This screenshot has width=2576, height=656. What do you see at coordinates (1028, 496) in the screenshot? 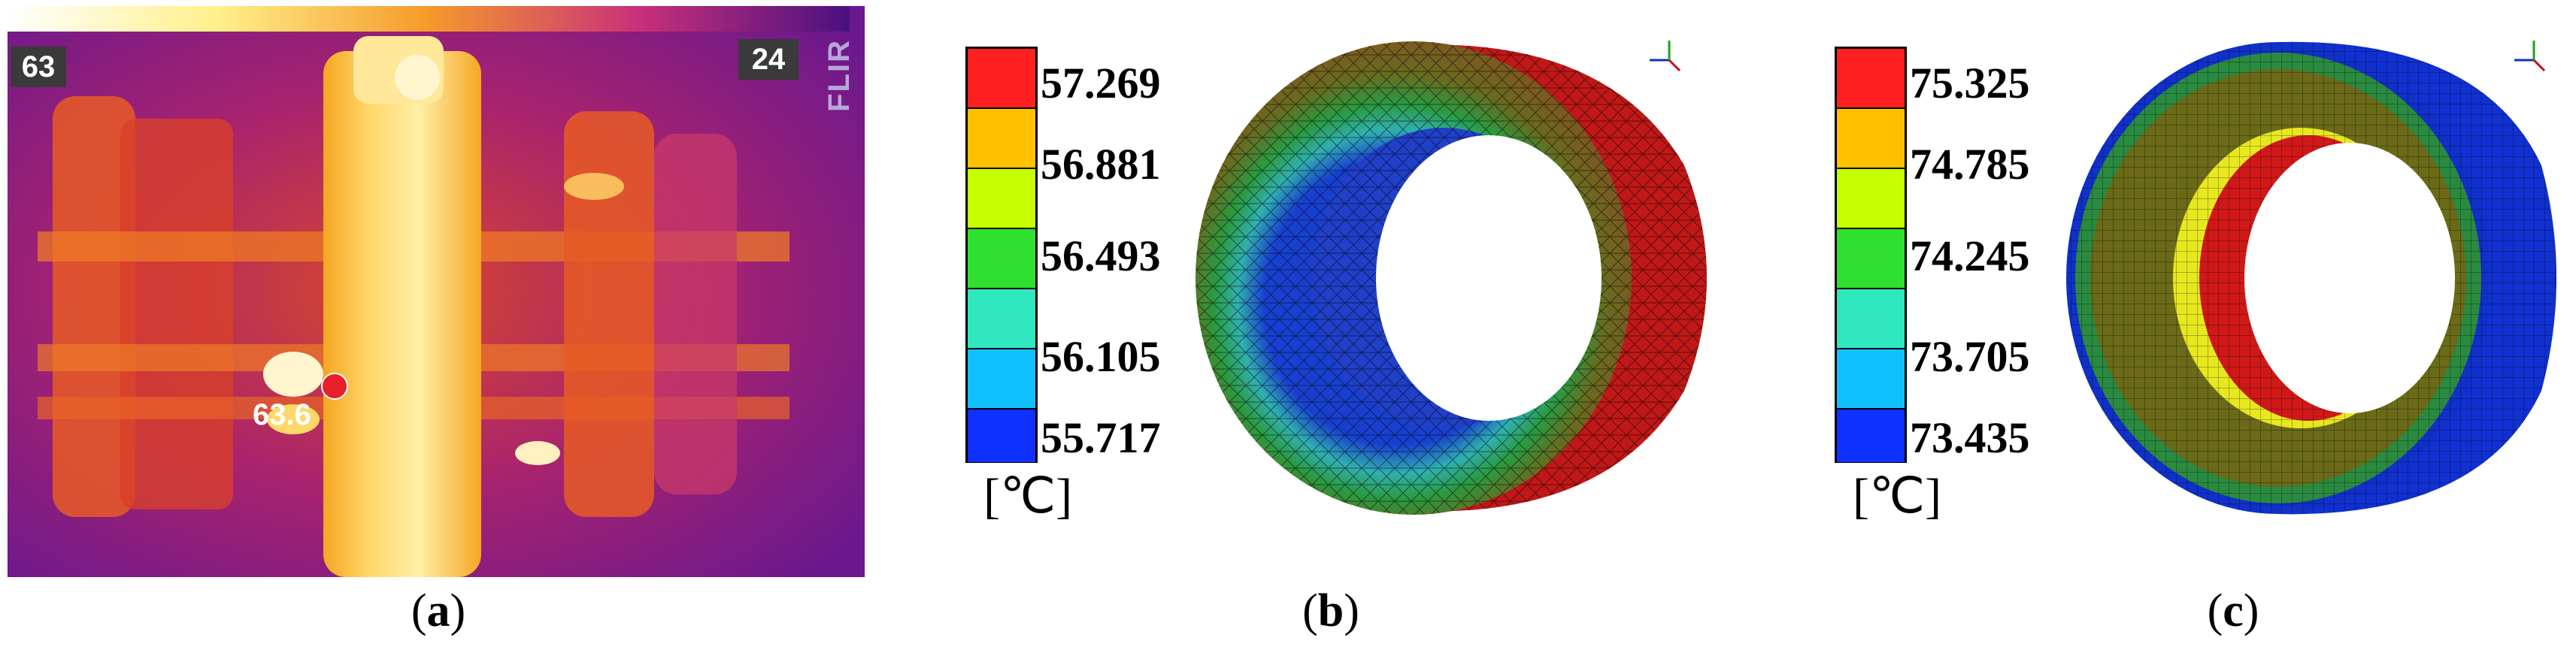
I see `unit-label-b: [℃]` at bounding box center [1028, 496].